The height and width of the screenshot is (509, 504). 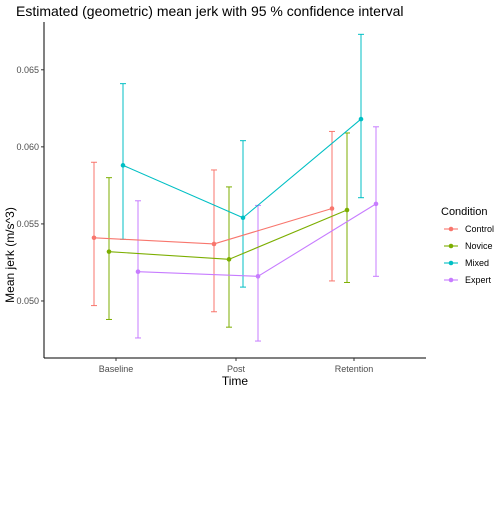 What do you see at coordinates (10, 255) in the screenshot?
I see `y-axis-title: Mean jerk (m/s^3)` at bounding box center [10, 255].